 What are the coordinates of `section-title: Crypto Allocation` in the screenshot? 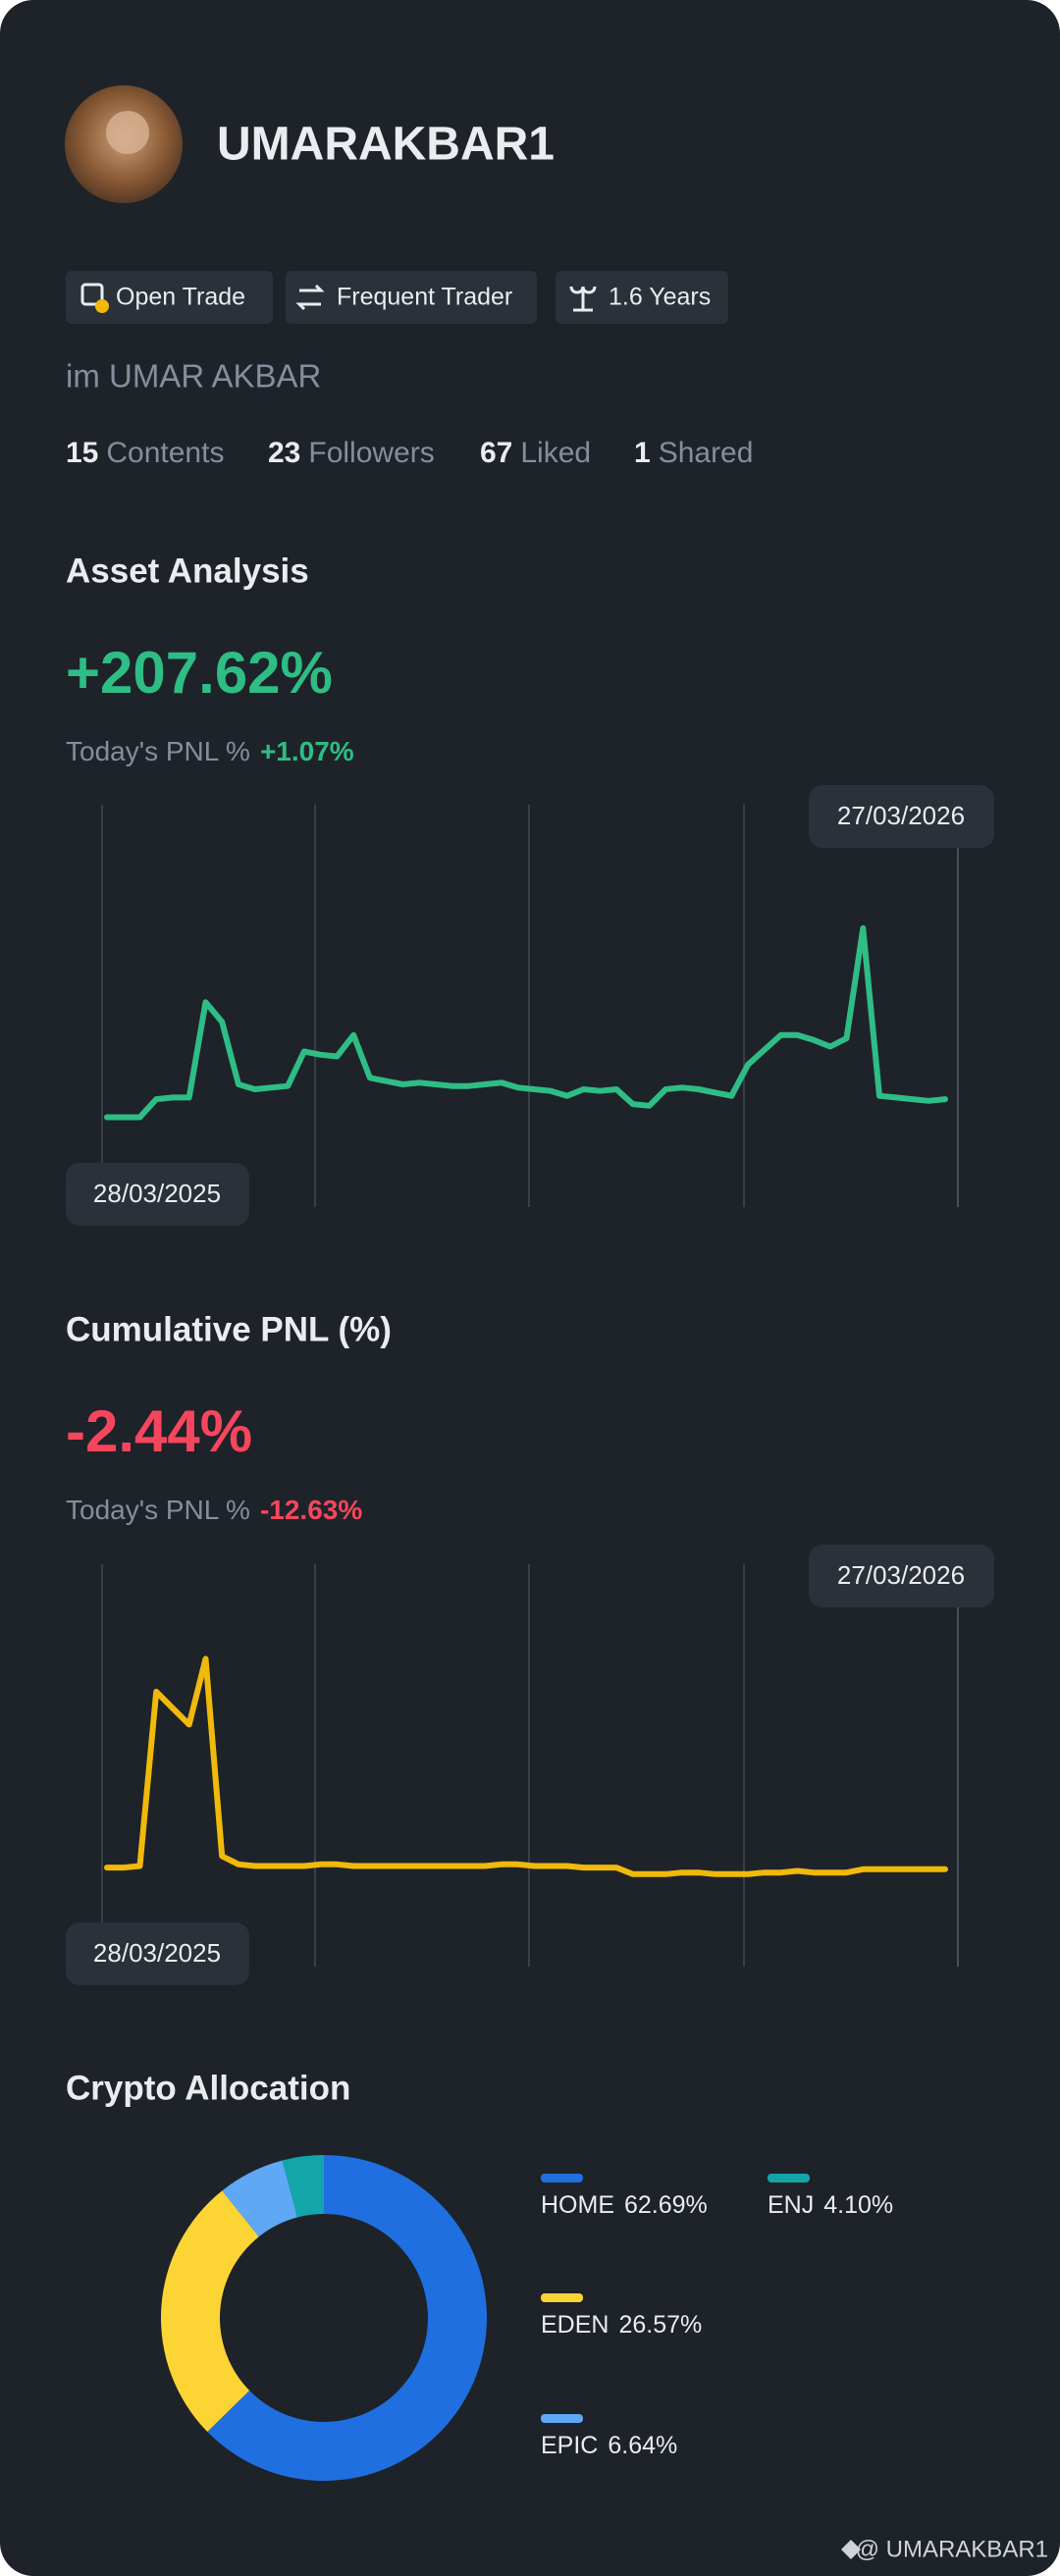 It's located at (208, 2088).